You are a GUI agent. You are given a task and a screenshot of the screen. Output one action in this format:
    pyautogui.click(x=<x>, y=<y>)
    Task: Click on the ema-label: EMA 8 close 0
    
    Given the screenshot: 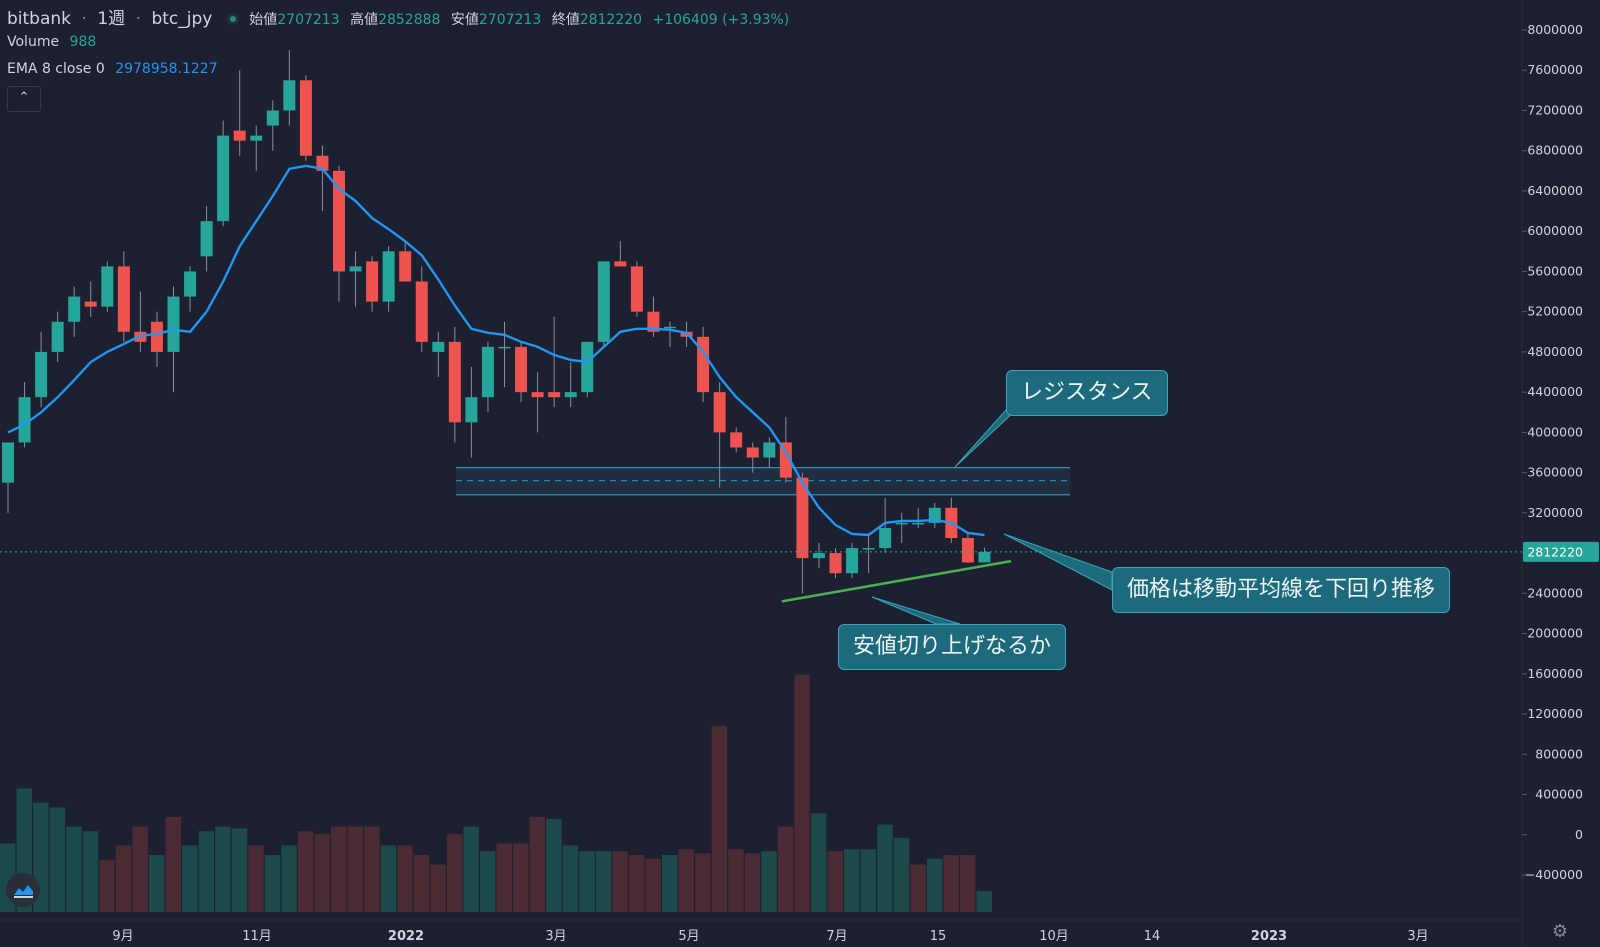 What is the action you would take?
    pyautogui.click(x=56, y=69)
    